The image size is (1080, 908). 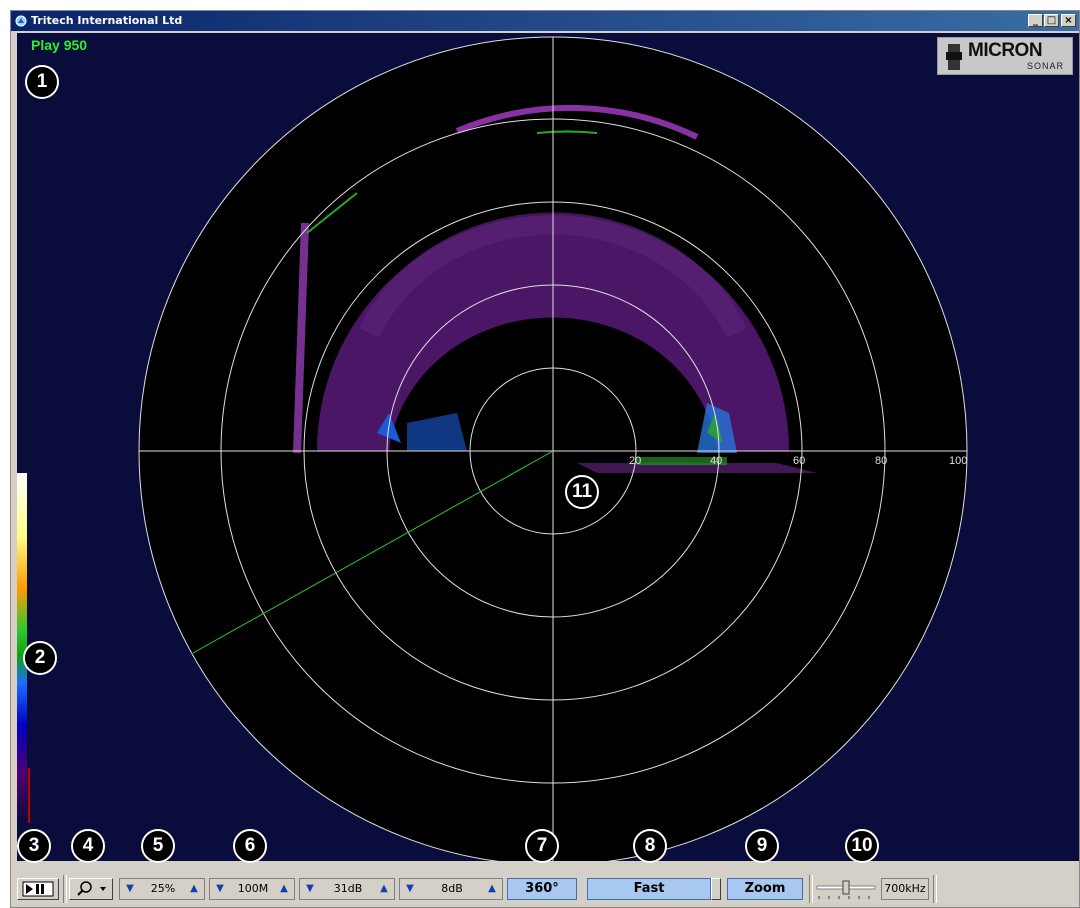 What do you see at coordinates (220, 888) in the screenshot?
I see `range-decrease-icon: ▼` at bounding box center [220, 888].